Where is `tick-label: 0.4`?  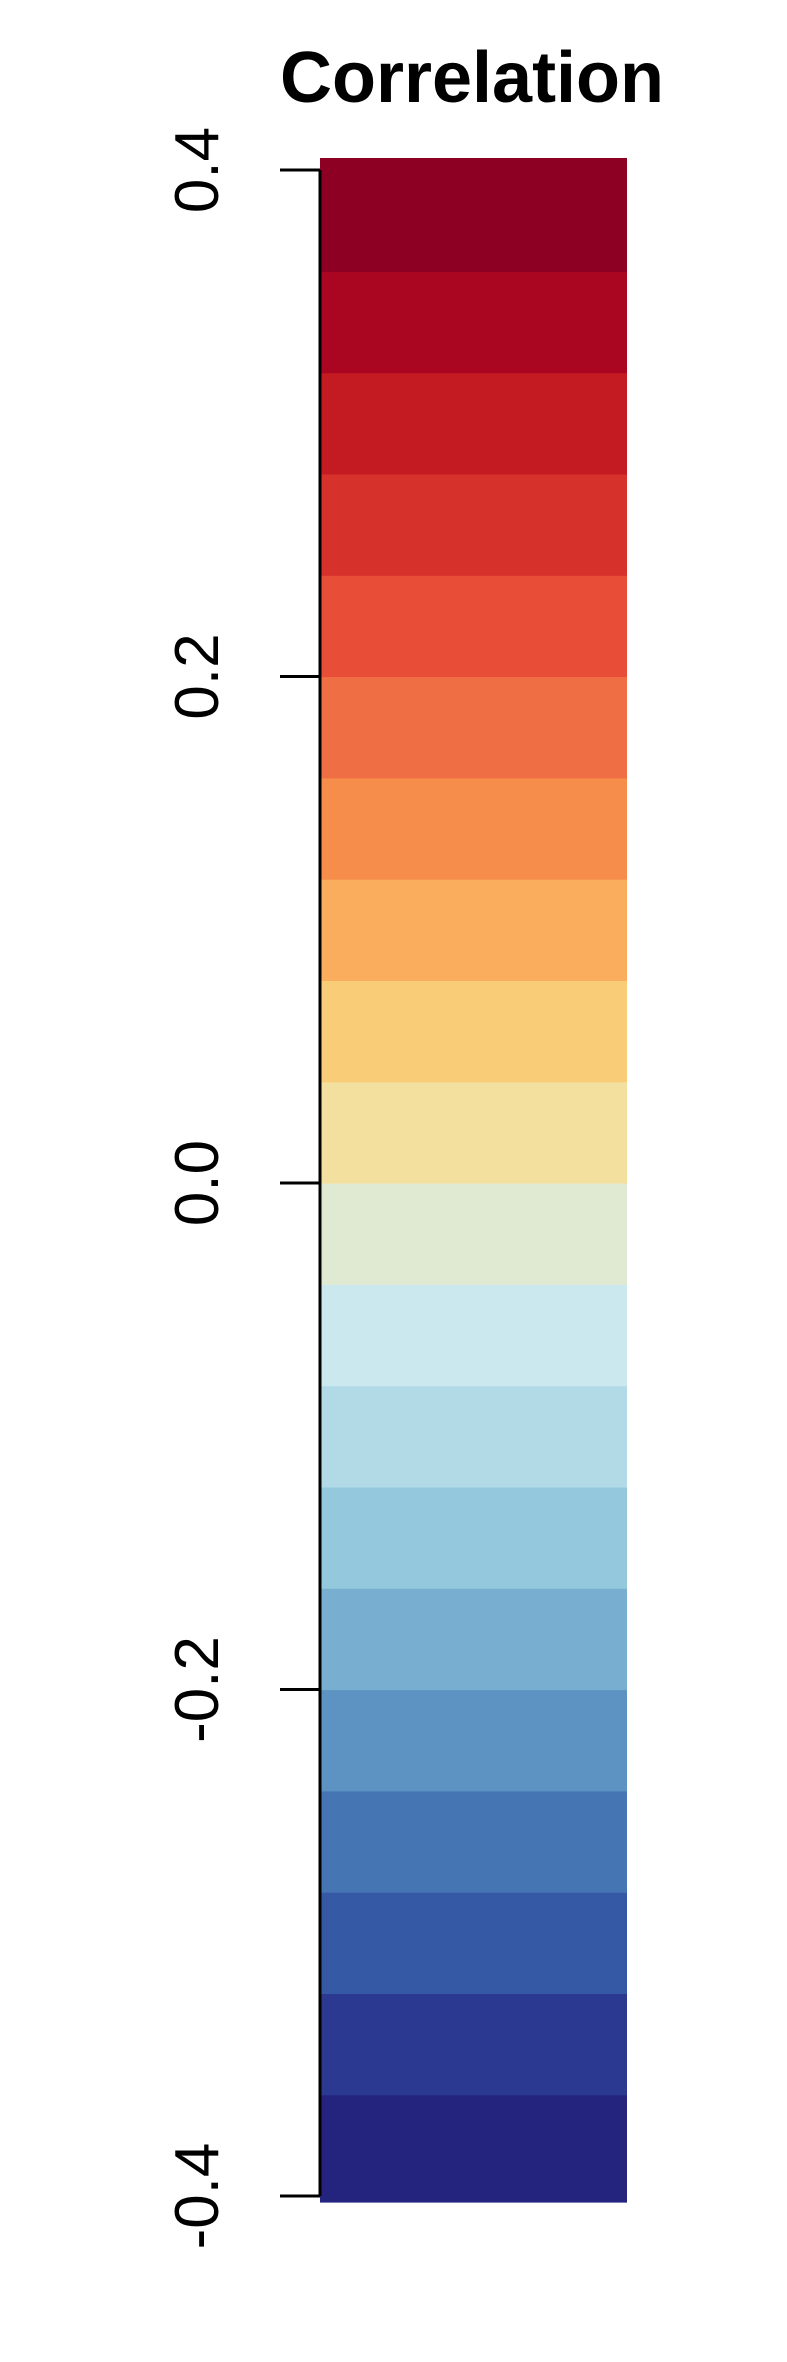
tick-label: 0.4 is located at coordinates (197, 170).